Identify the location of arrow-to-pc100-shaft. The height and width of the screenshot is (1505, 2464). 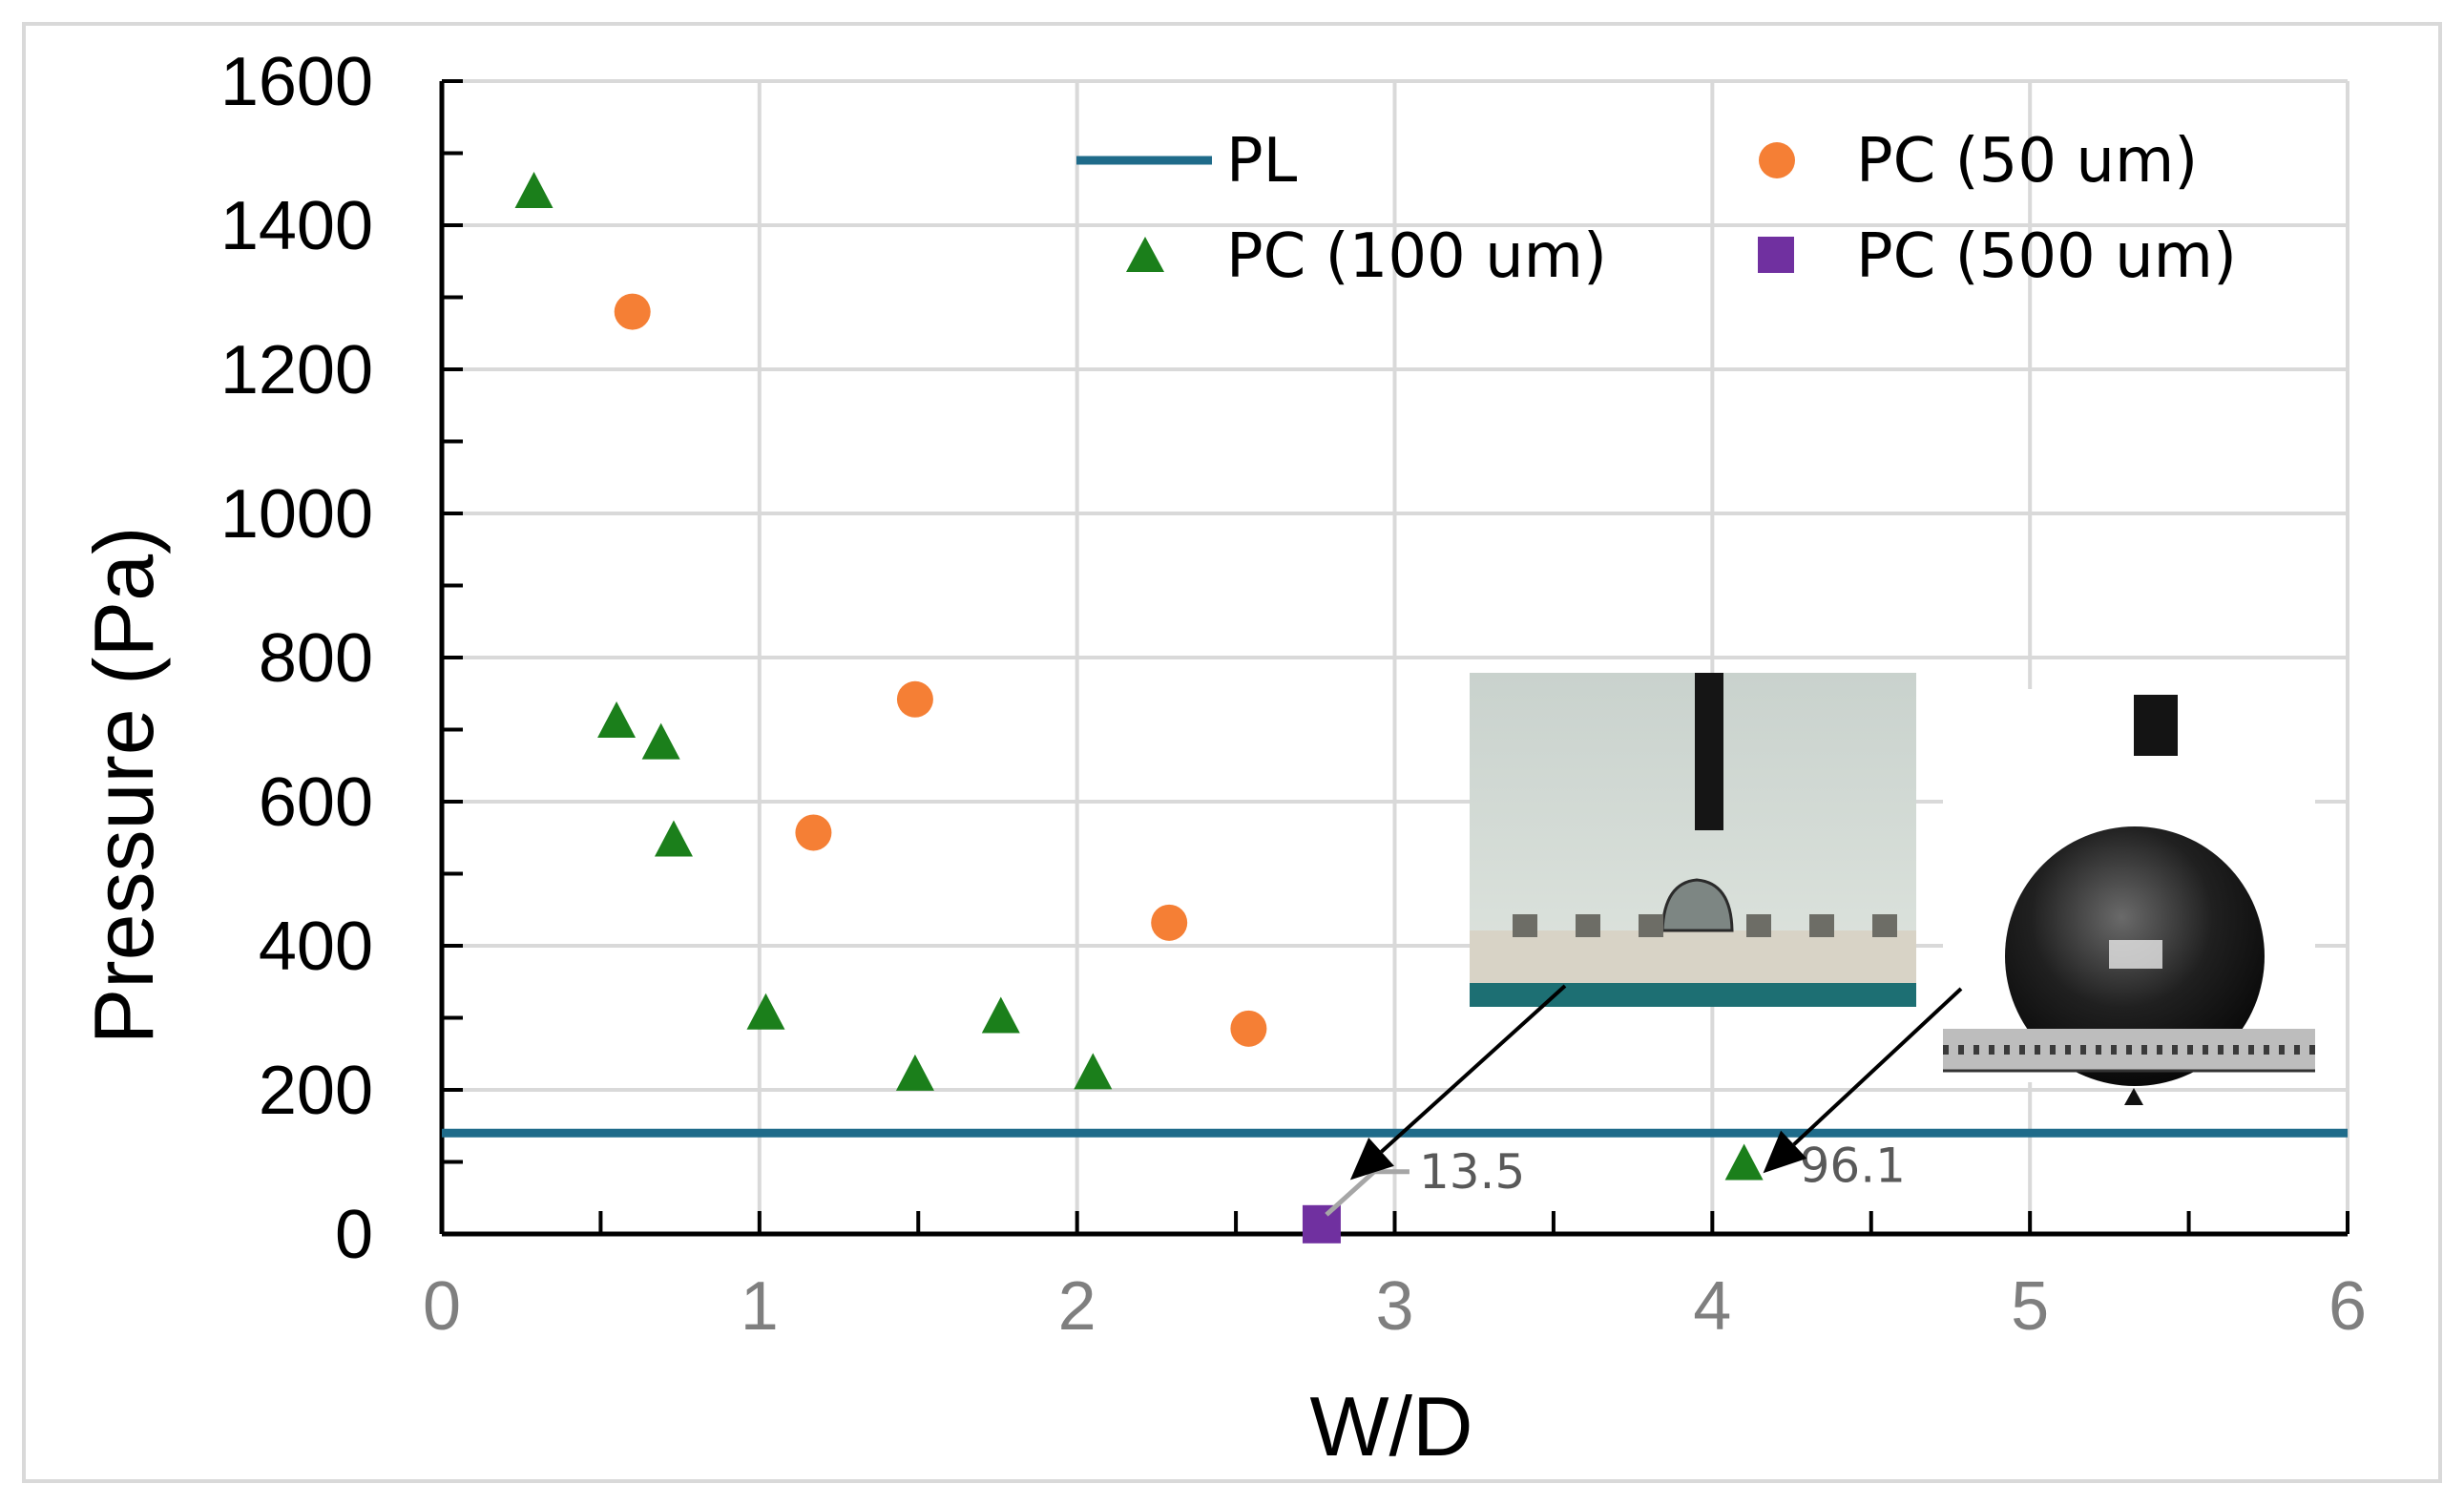
(1877, 1066).